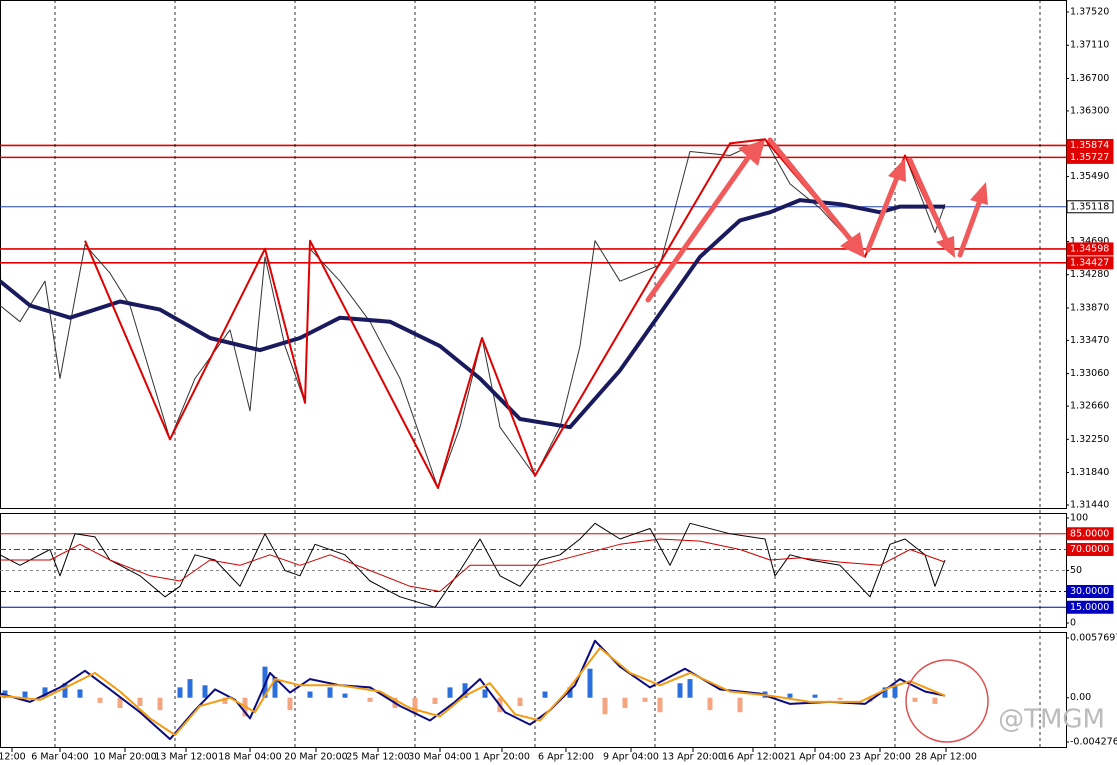  What do you see at coordinates (1089, 241) in the screenshot?
I see `y-tick-label: 1.34690` at bounding box center [1089, 241].